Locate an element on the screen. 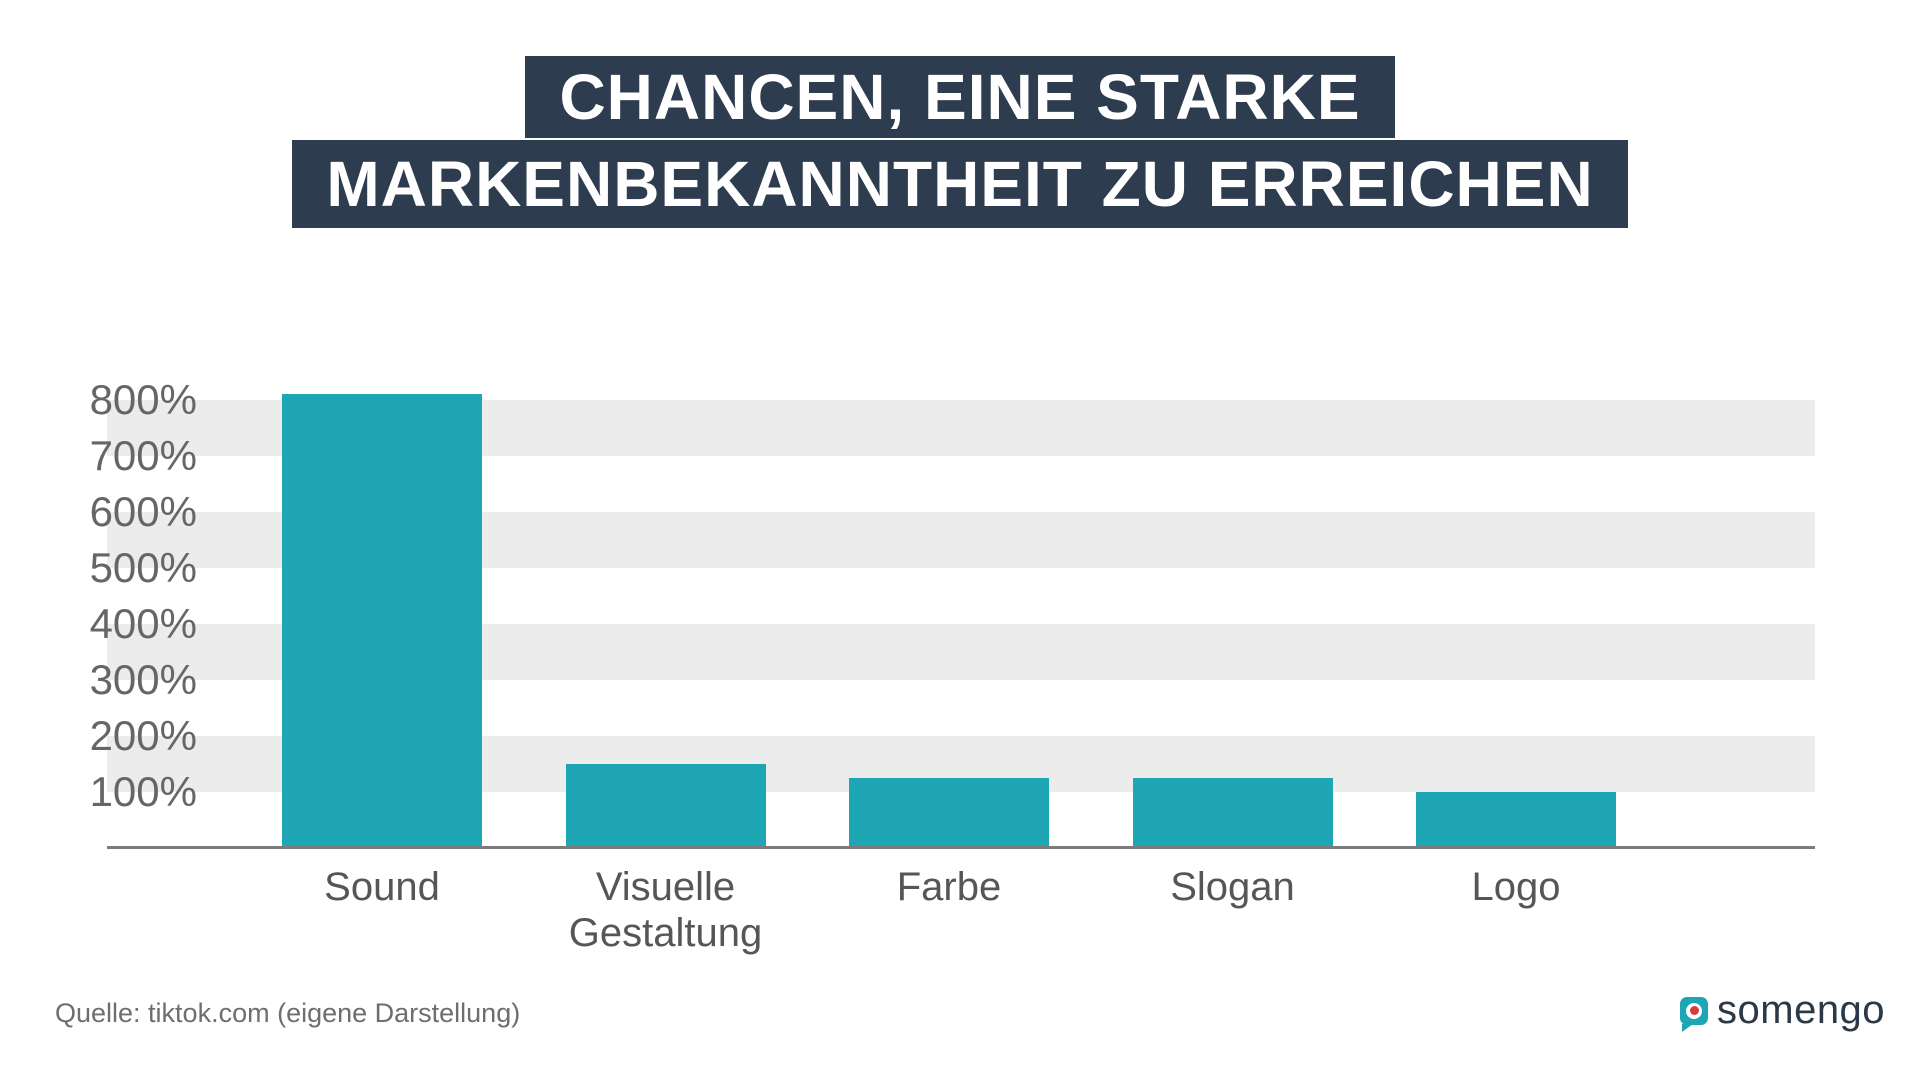  x-axis-label-logo: Logo is located at coordinates (1516, 887).